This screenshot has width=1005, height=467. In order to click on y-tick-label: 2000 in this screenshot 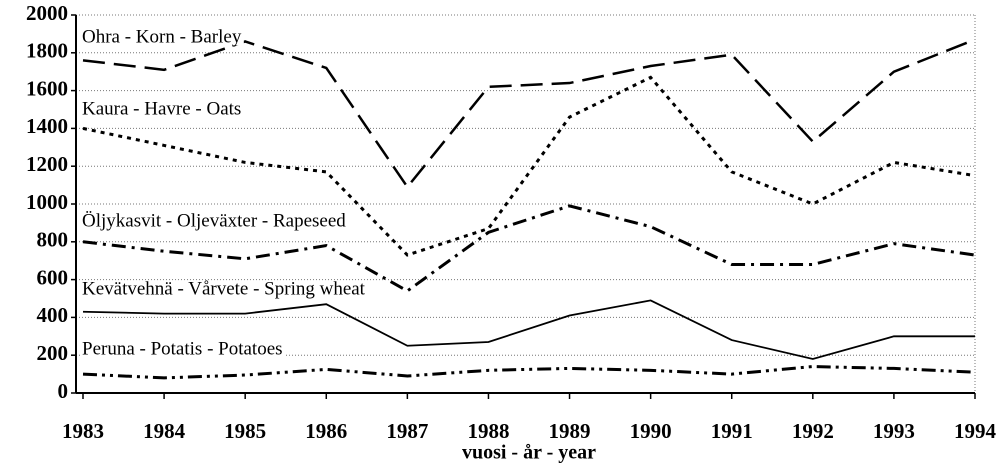, I will do `click(47, 13)`.